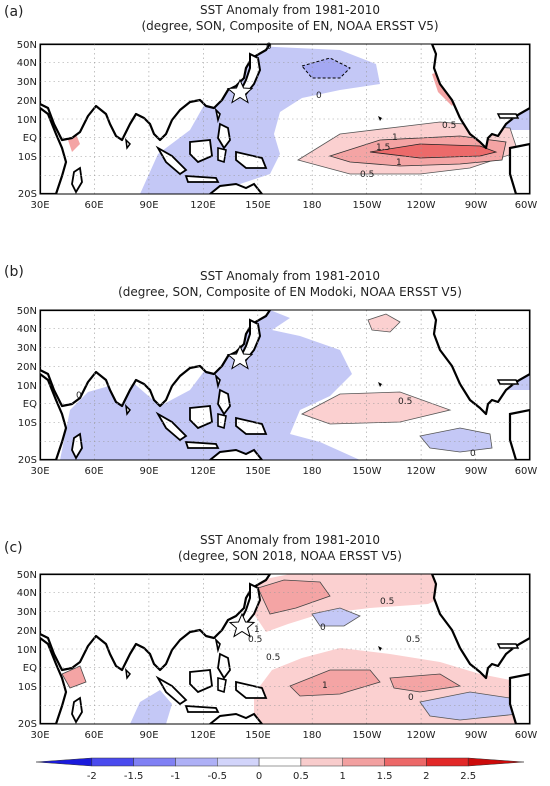  What do you see at coordinates (395, 138) in the screenshot?
I see `panel-a-contour-label-4: 1` at bounding box center [395, 138].